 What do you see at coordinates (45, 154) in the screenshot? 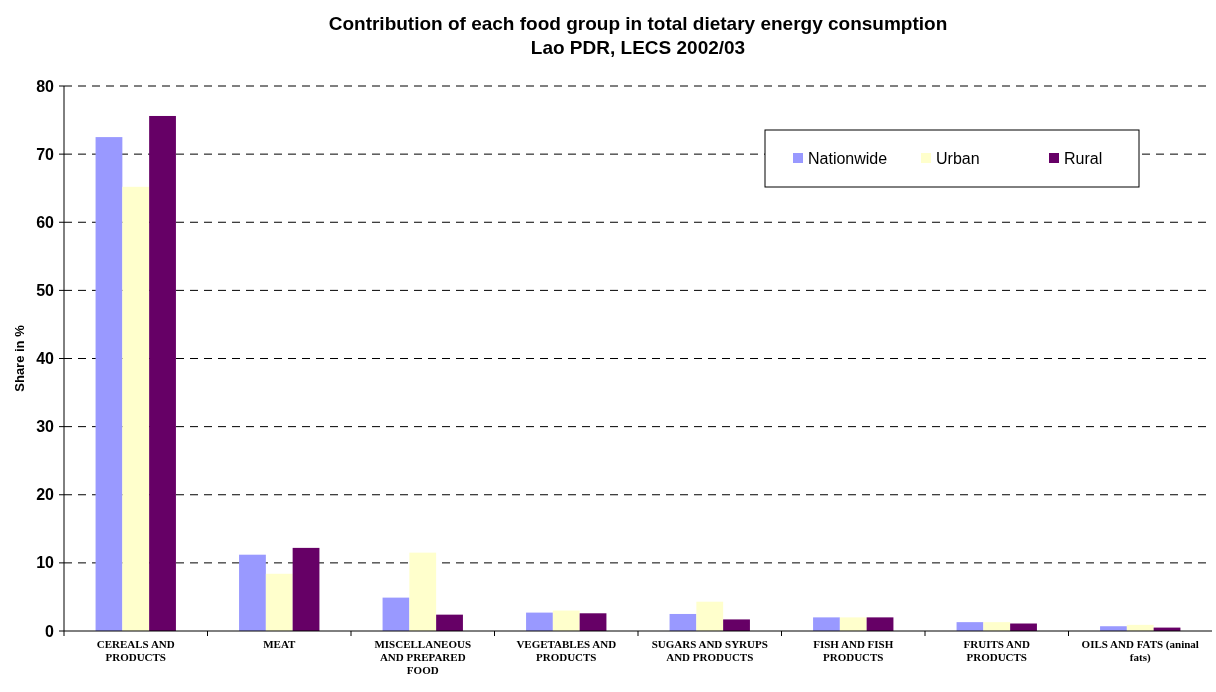
I see `y-tick-label: 70` at bounding box center [45, 154].